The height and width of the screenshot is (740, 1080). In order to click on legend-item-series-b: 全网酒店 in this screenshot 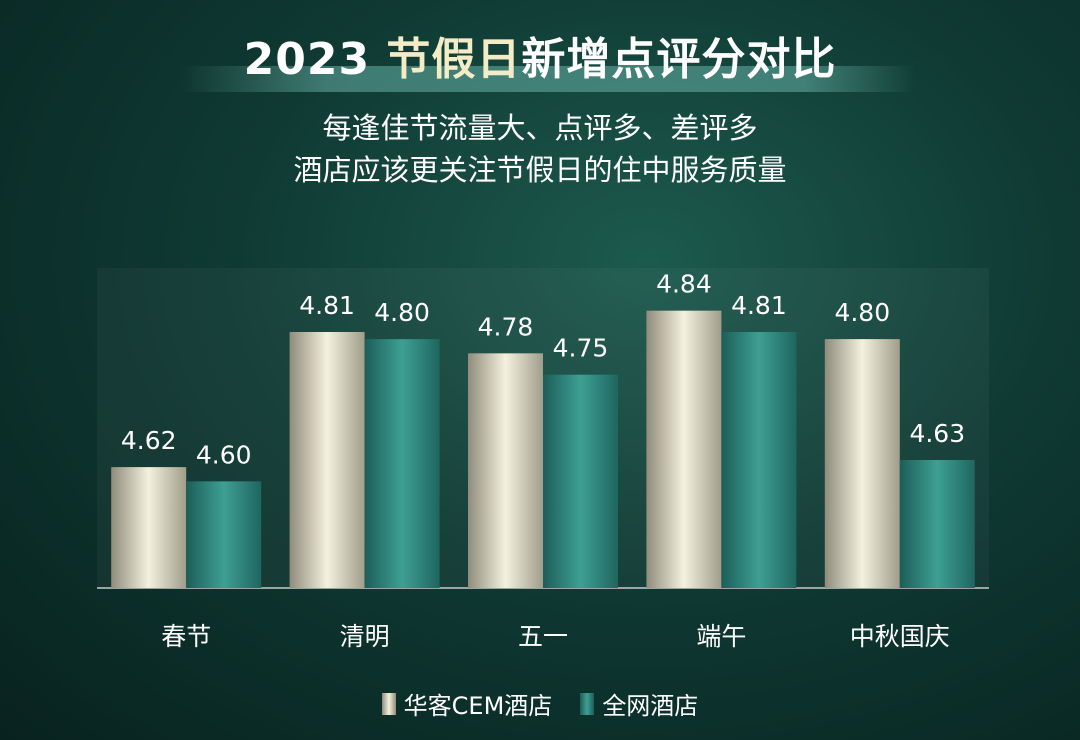, I will do `click(639, 703)`.